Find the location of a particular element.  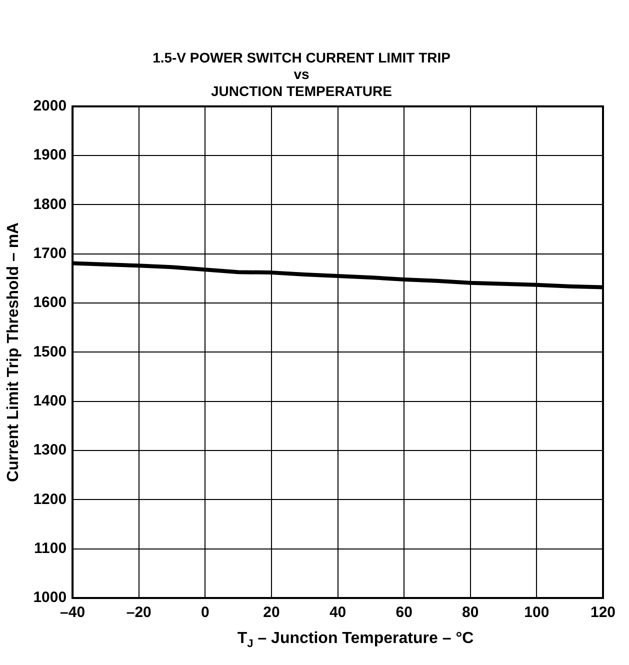

y-tick-label: 1500 is located at coordinates (50, 351).